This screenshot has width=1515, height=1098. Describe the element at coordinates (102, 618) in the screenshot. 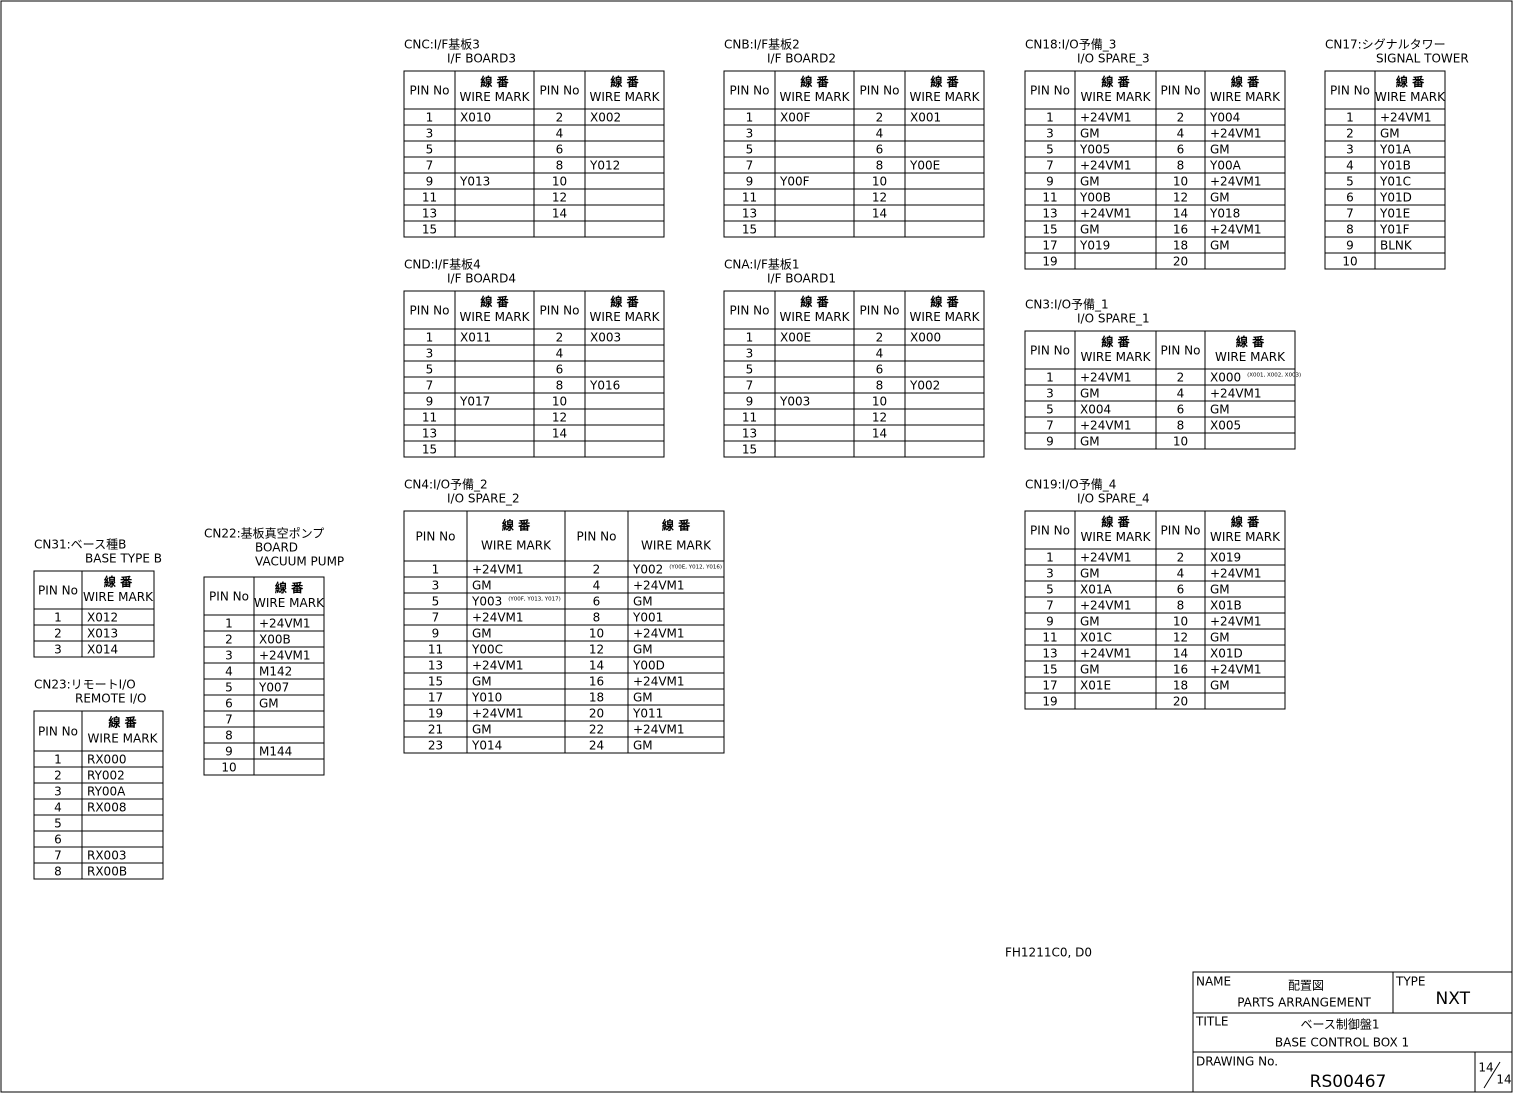

I see `wire-mark: X012` at that location.